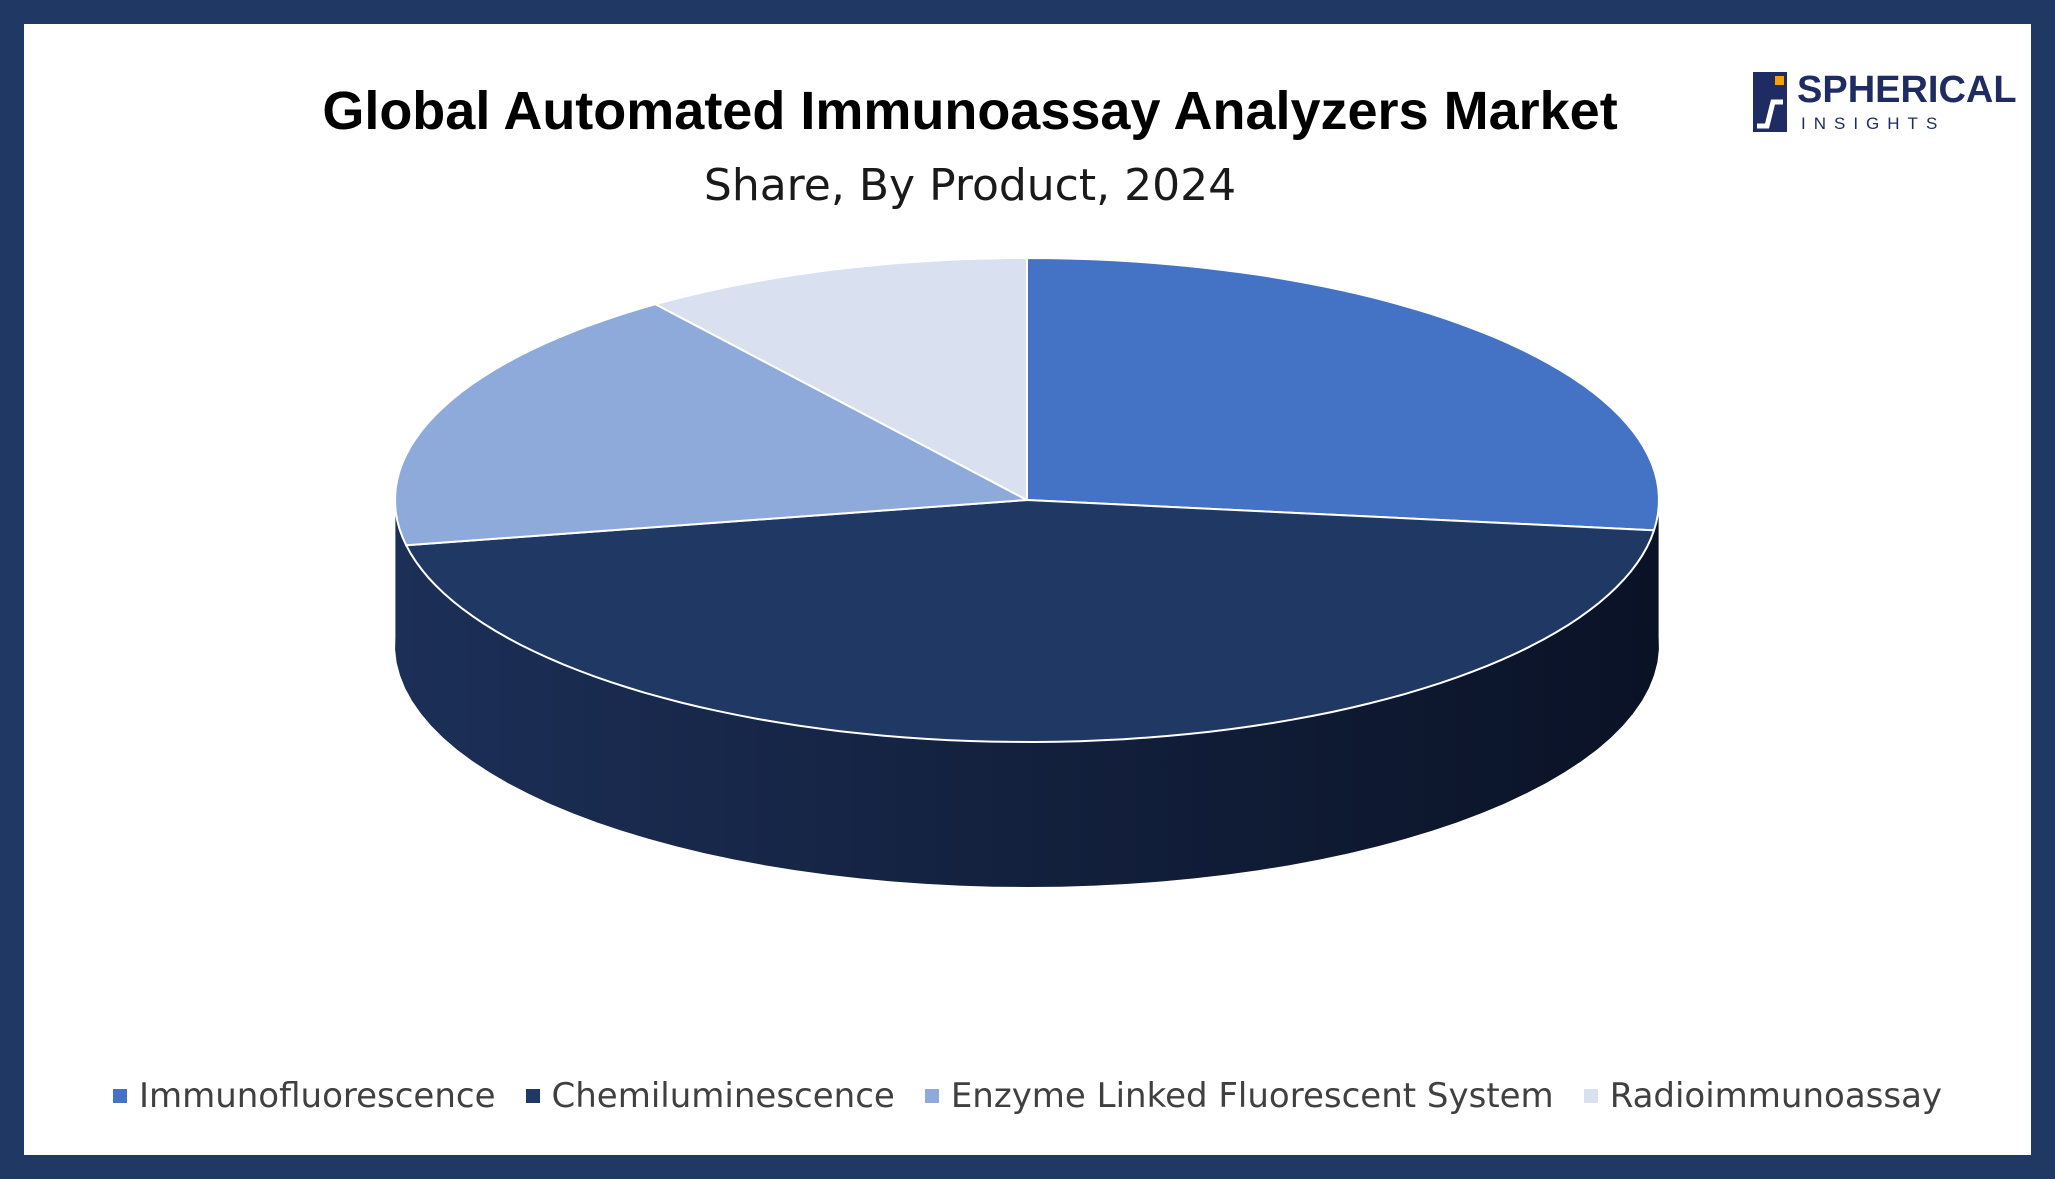 The image size is (2055, 1179). Describe the element at coordinates (1343, 394) in the screenshot. I see `pie-slice-immunofluorescence` at that location.